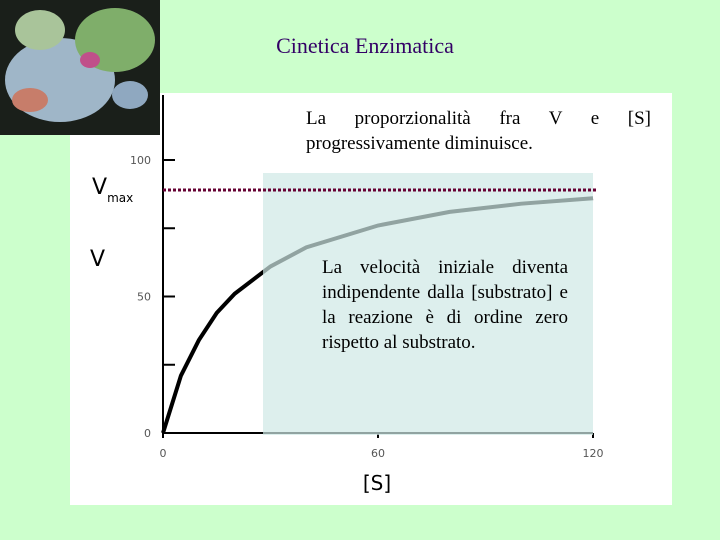 Image resolution: width=720 pixels, height=540 pixels. I want to click on vmax-symbol: V, so click(99, 187).